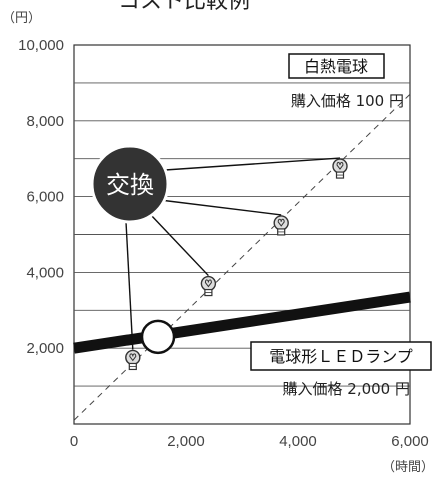 This screenshot has width=437, height=483. I want to click on y-tick-label: 6,000, so click(45, 197).